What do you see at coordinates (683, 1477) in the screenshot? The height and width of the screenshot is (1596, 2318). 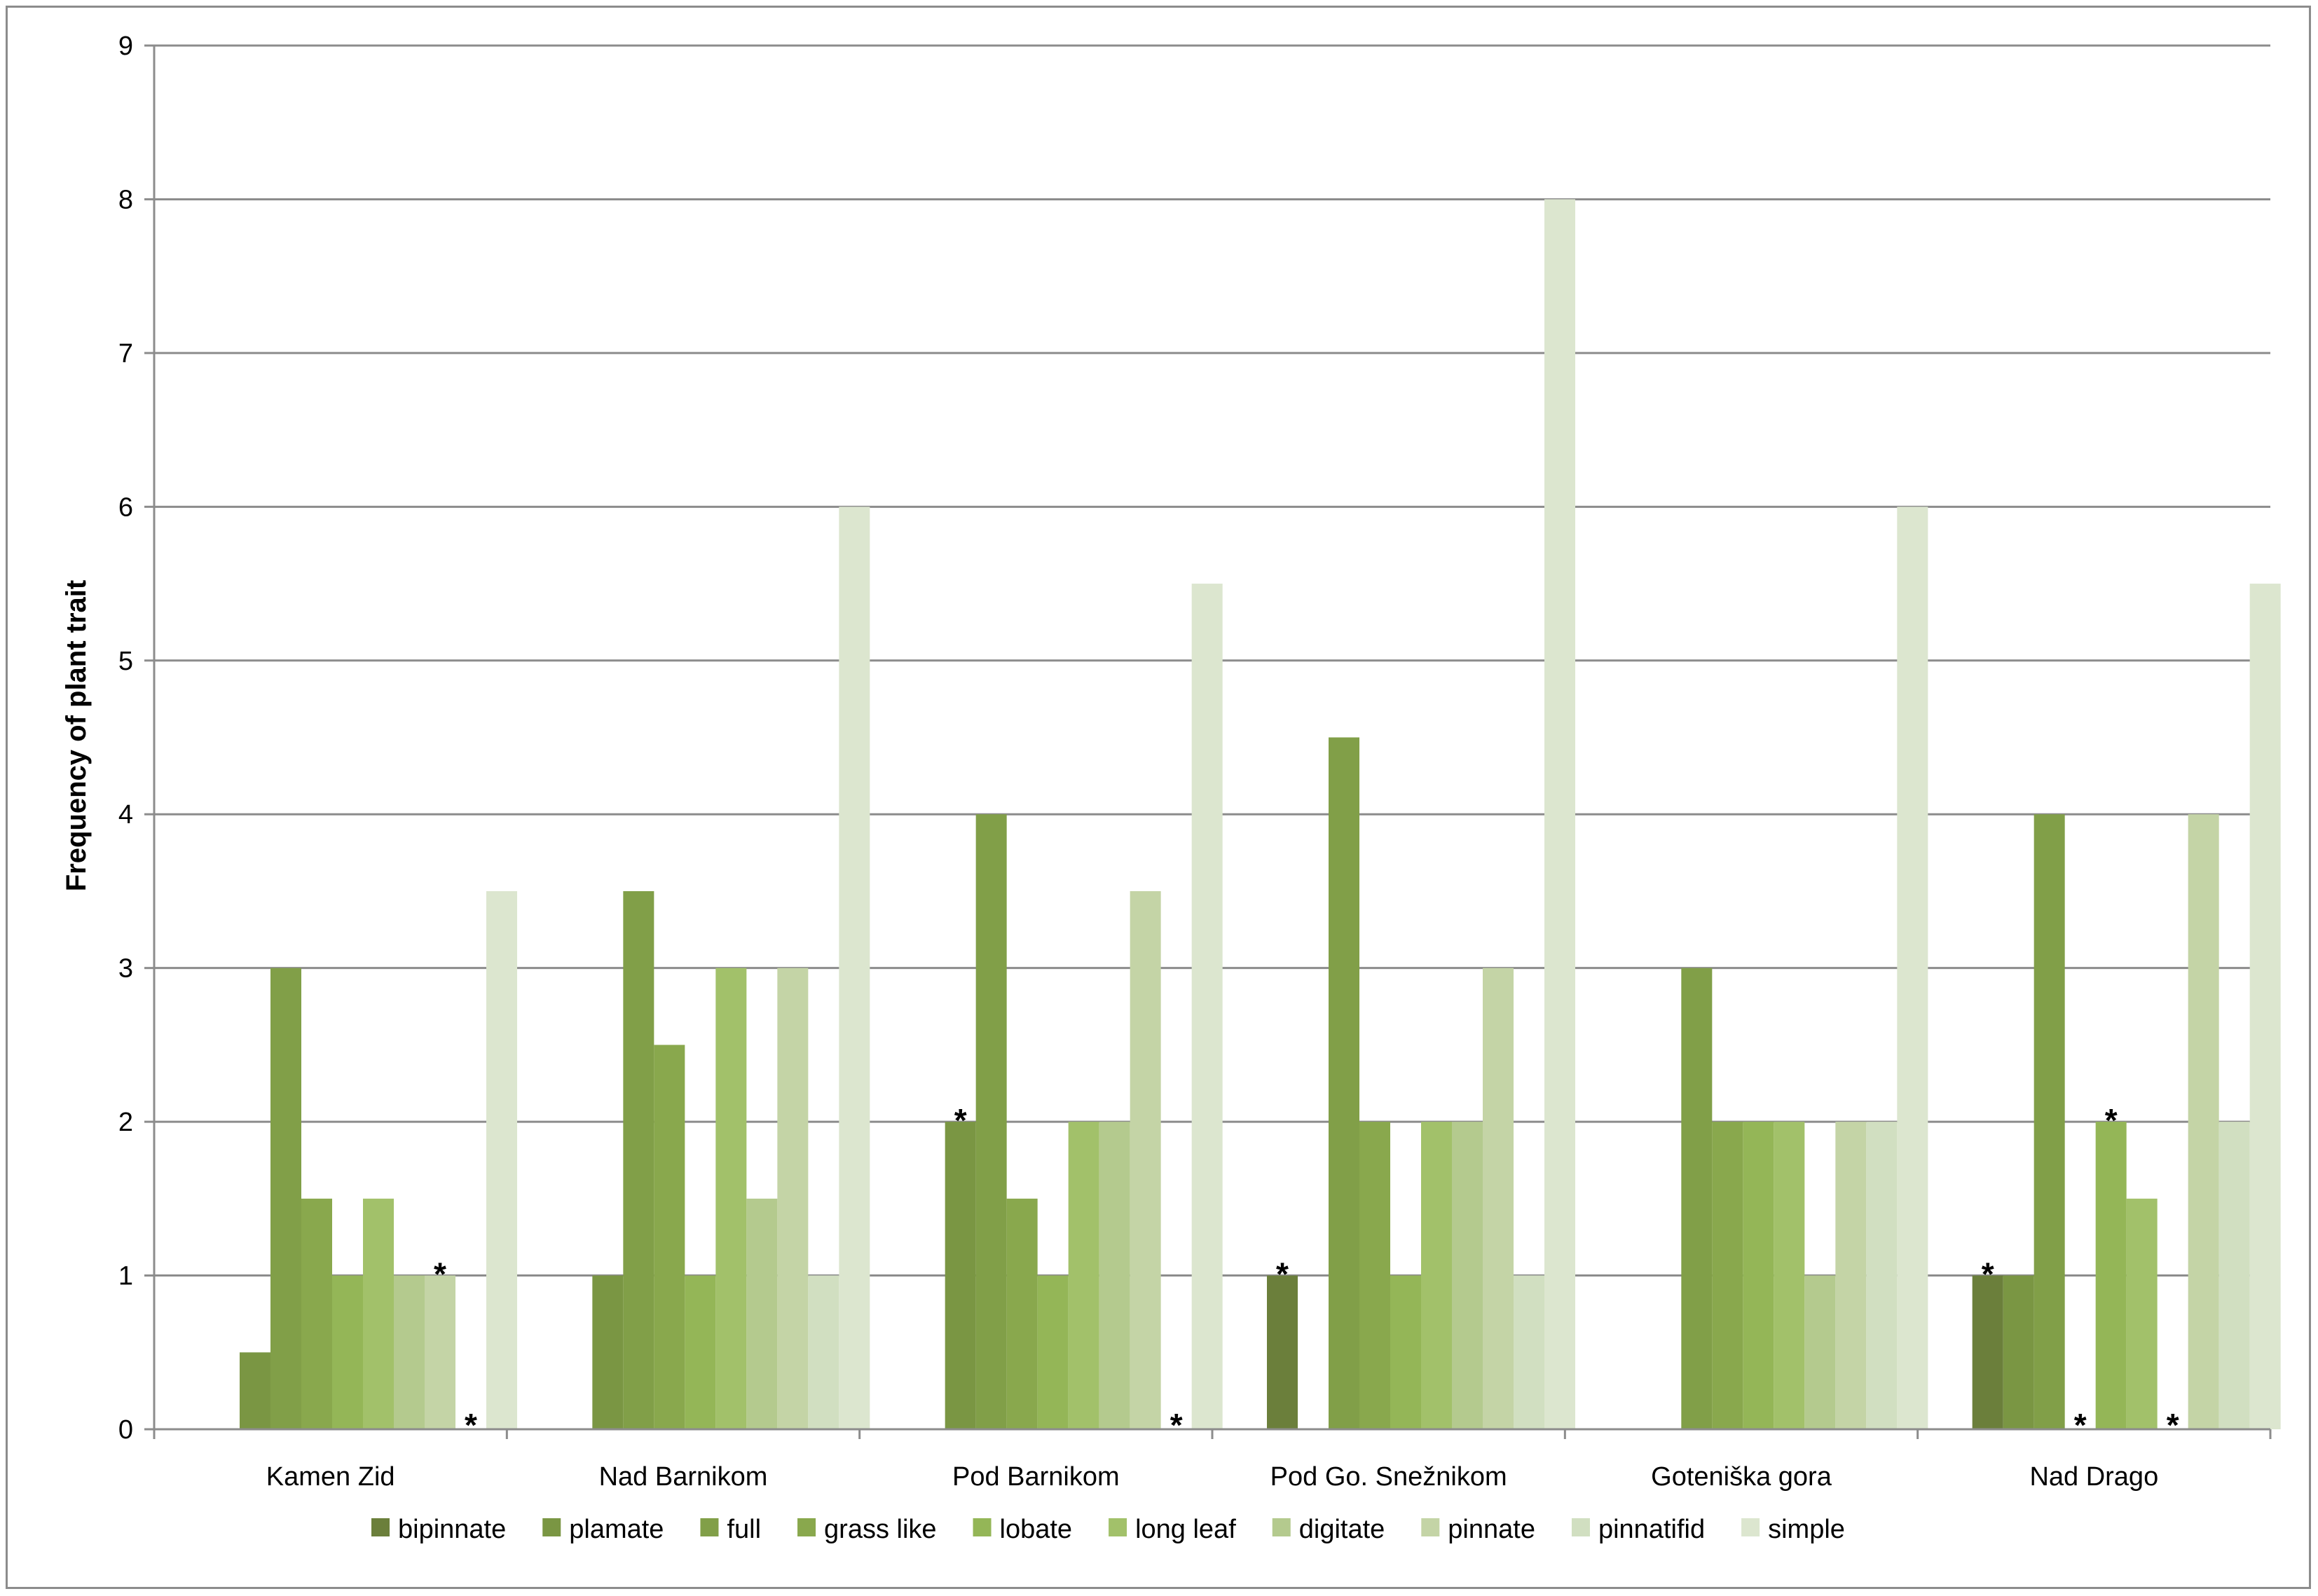 I see `x-tick-label: Nad Barnikom` at bounding box center [683, 1477].